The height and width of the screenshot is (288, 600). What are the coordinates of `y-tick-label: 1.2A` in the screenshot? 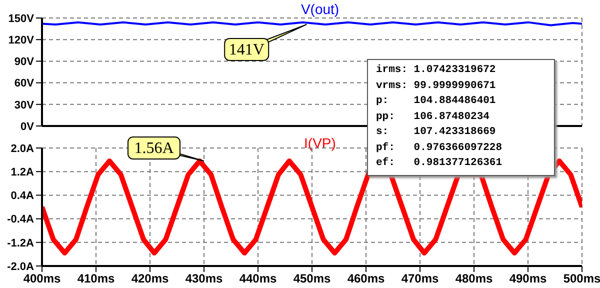 It's located at (22, 172).